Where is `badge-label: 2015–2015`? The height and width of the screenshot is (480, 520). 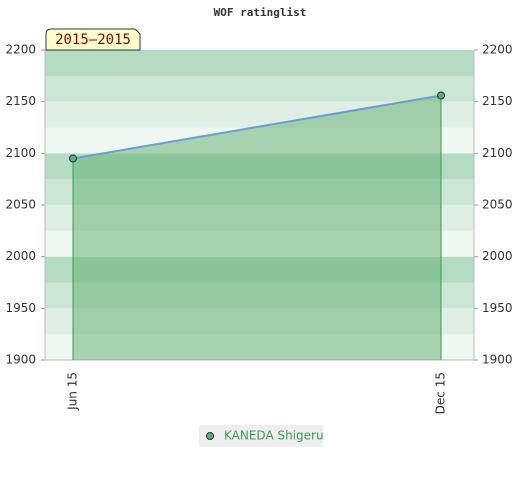
badge-label: 2015–2015 is located at coordinates (93, 40).